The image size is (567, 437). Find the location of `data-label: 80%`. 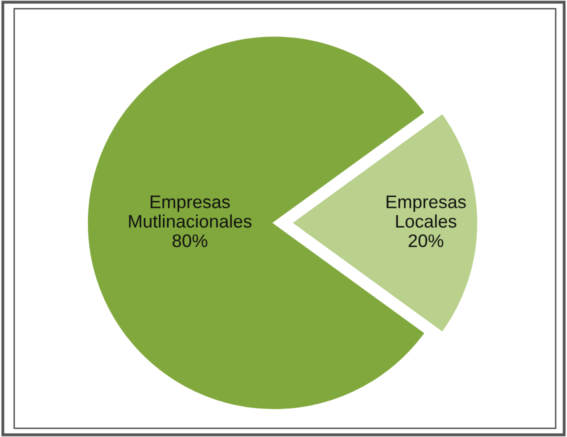

data-label: 80% is located at coordinates (190, 241).